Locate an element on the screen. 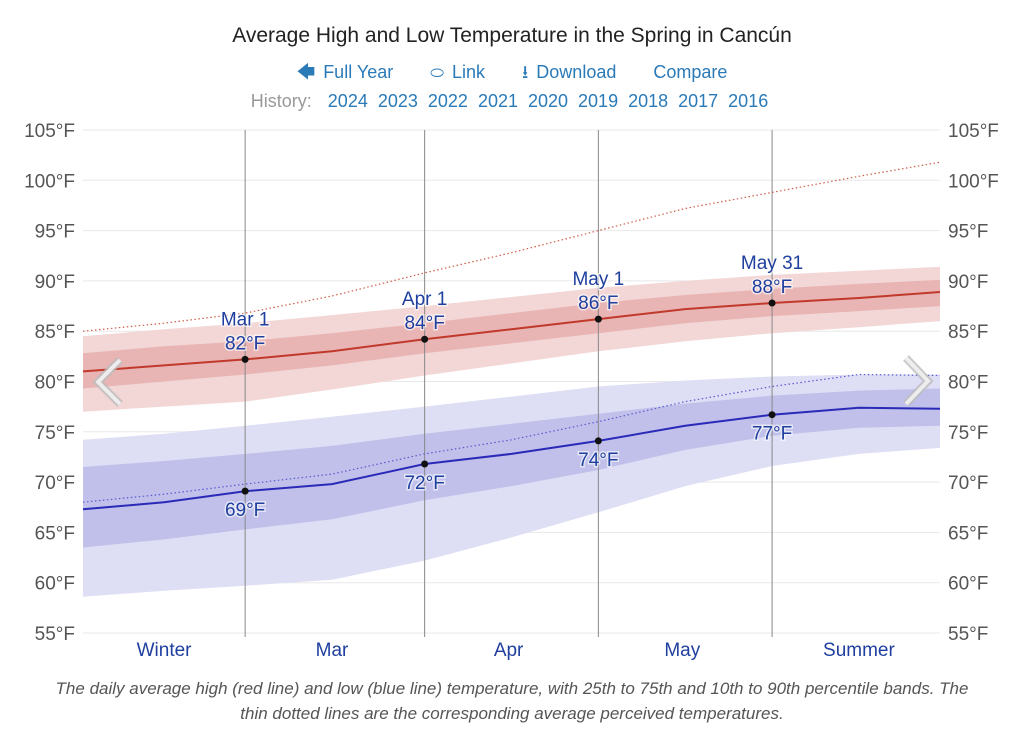 This screenshot has height=743, width=1024. x-axis-label: Apr is located at coordinates (509, 650).